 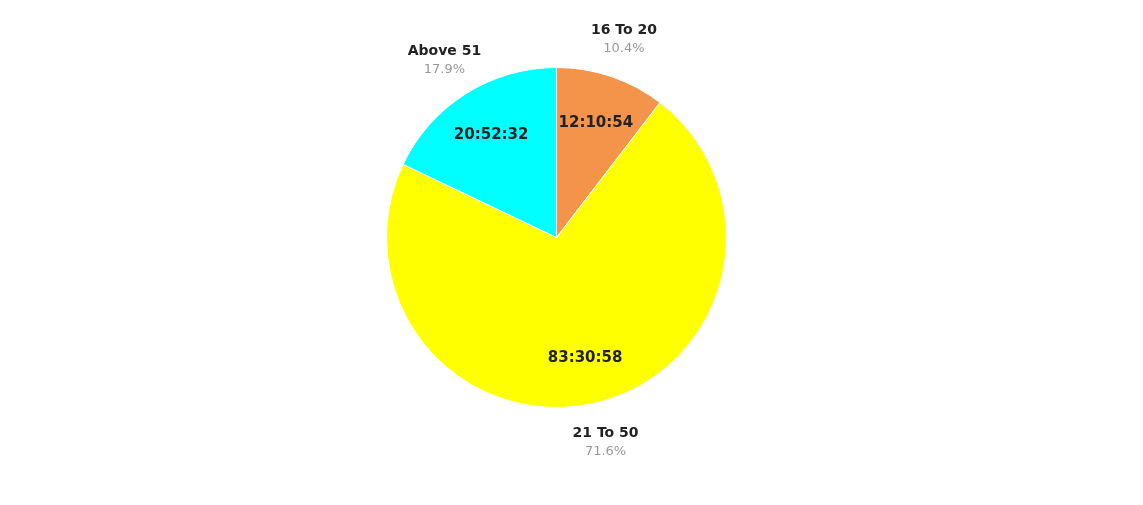 What do you see at coordinates (624, 28) in the screenshot?
I see `slice-label: 16 To 20` at bounding box center [624, 28].